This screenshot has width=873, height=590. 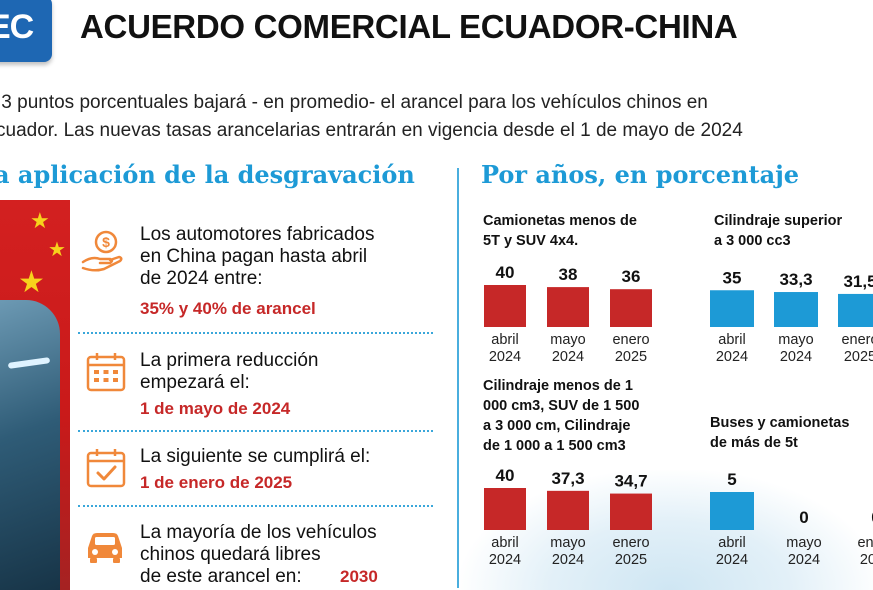 What do you see at coordinates (731, 479) in the screenshot?
I see `bar-value-label: 5` at bounding box center [731, 479].